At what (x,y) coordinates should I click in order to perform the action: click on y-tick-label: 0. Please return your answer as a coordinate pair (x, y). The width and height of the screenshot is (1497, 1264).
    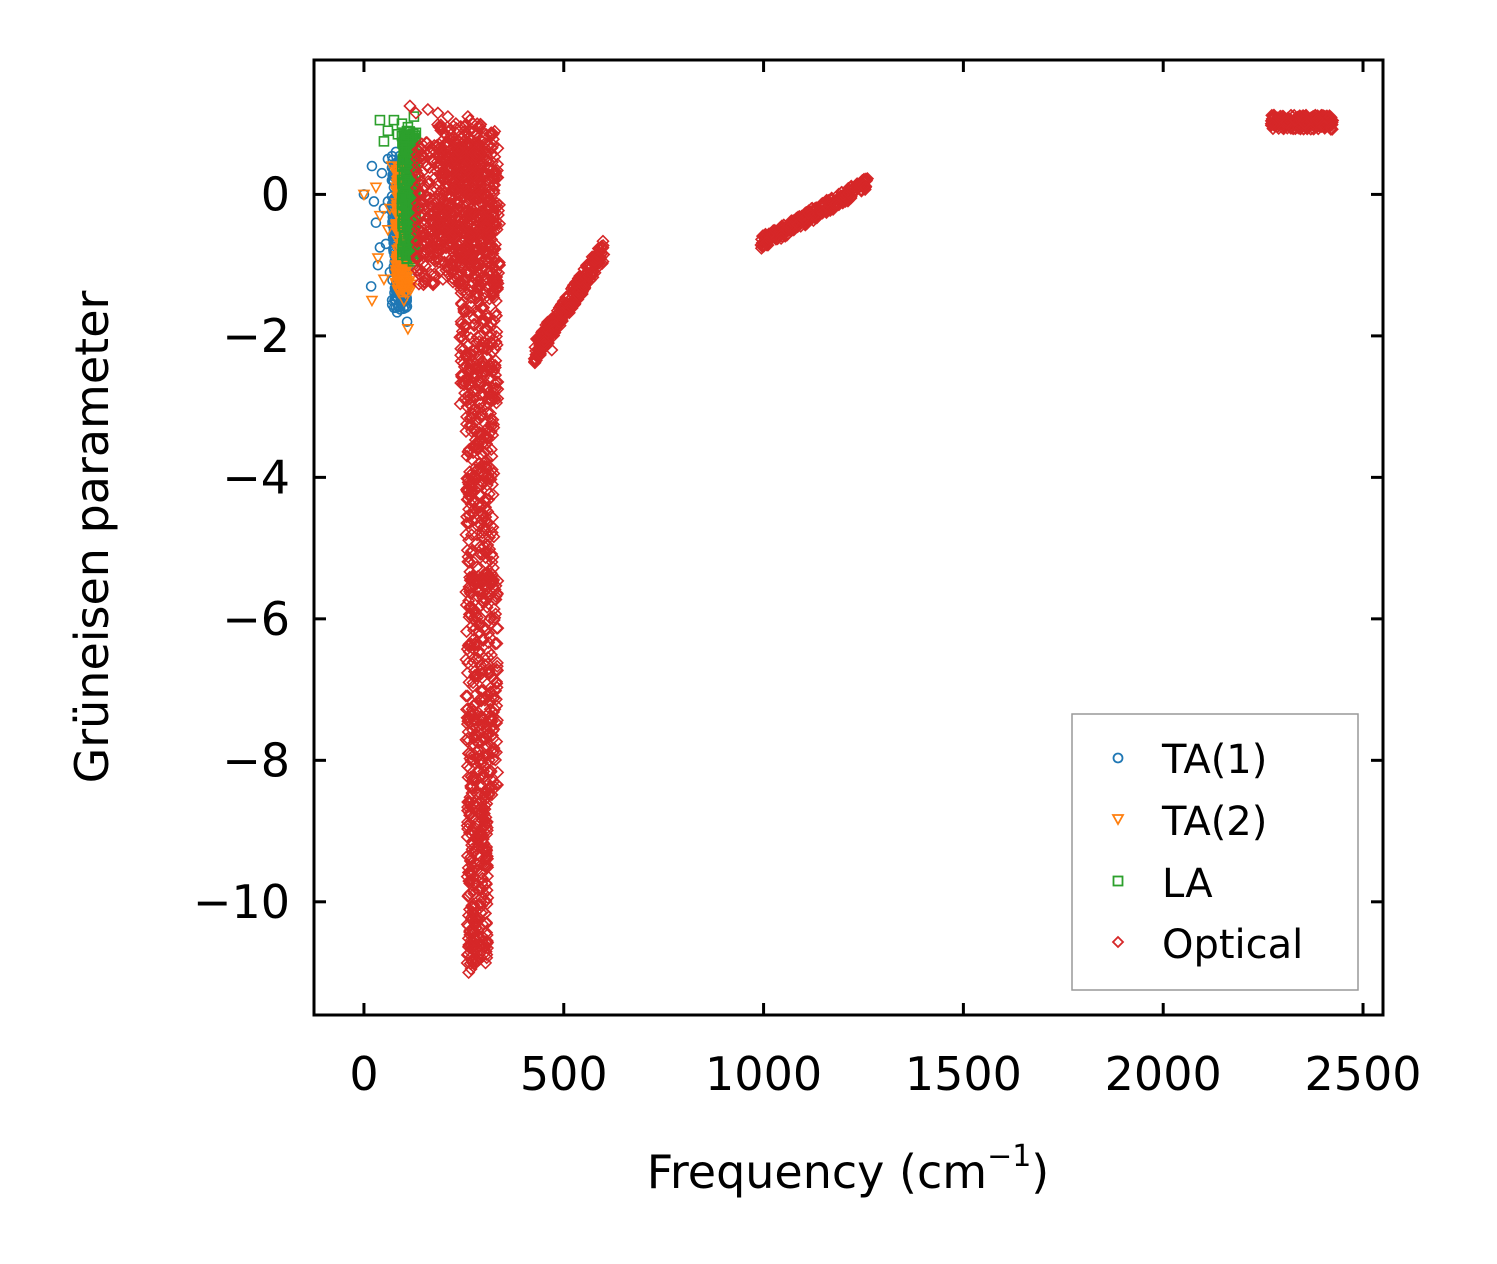
    Looking at the image, I should click on (275, 194).